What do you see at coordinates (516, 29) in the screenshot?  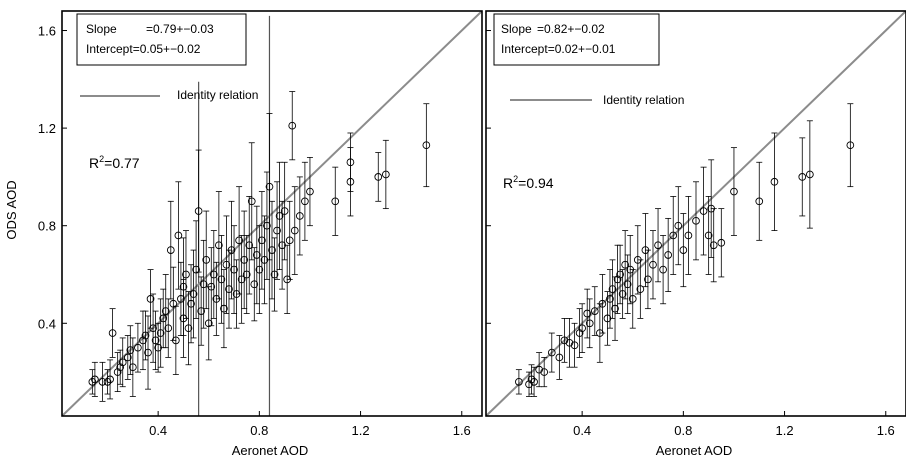 I see `right-slope-label: Slope` at bounding box center [516, 29].